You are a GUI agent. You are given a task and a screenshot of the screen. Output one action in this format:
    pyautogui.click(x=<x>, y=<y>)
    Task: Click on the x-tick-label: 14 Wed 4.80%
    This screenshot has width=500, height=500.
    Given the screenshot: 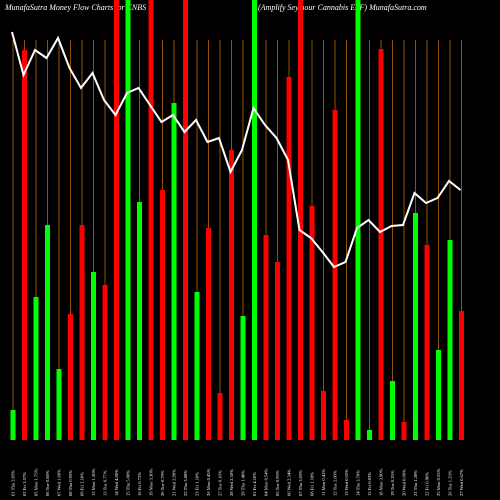 What is the action you would take?
    pyautogui.click(x=116, y=482)
    